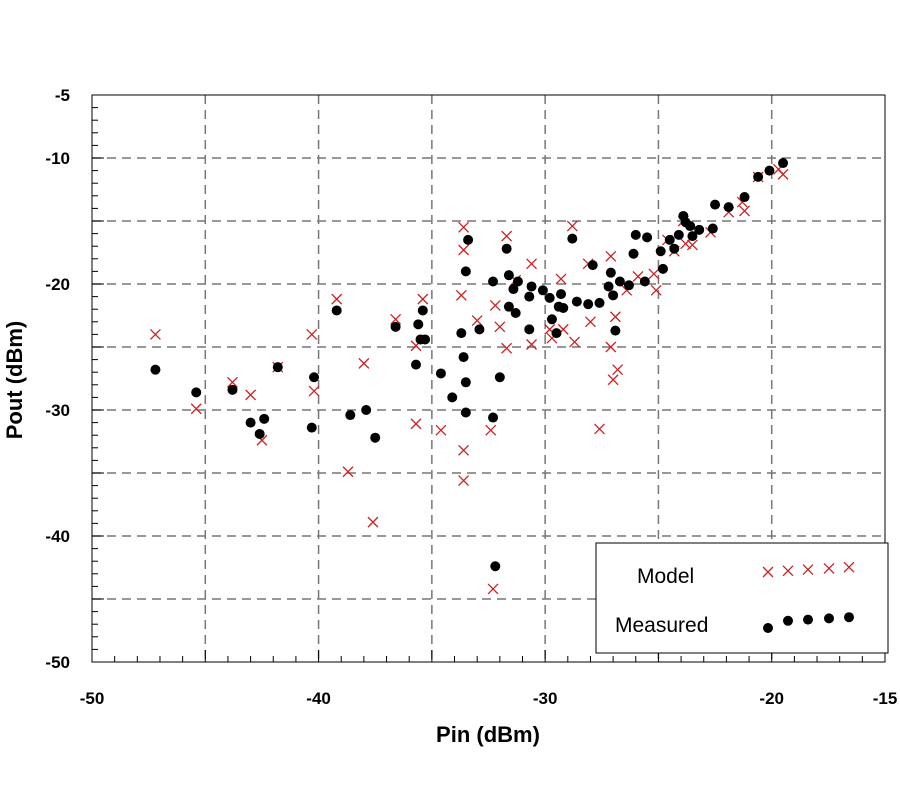 The width and height of the screenshot is (900, 800). What do you see at coordinates (885, 698) in the screenshot?
I see `x-tick-label: -15` at bounding box center [885, 698].